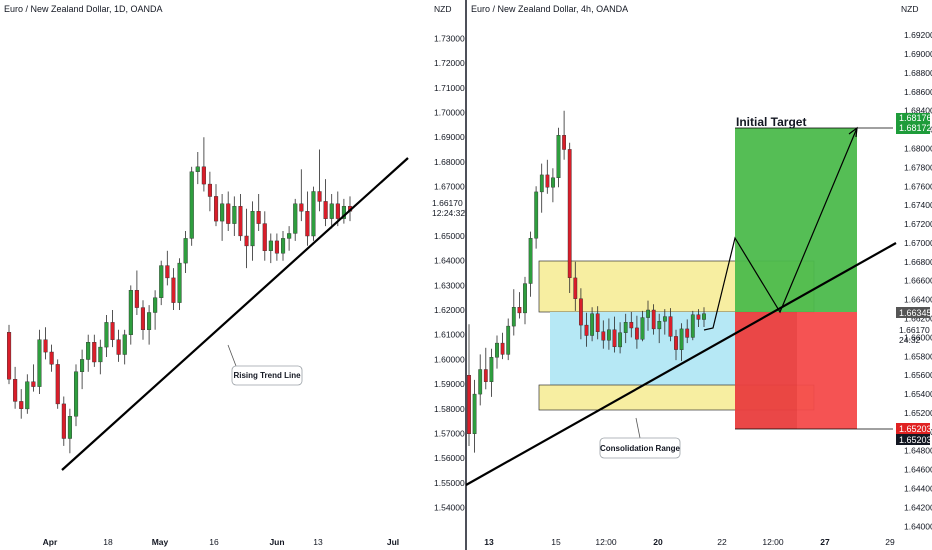 Image resolution: width=932 pixels, height=550 pixels. What do you see at coordinates (914, 330) in the screenshot?
I see `current-price: 1.66170` at bounding box center [914, 330].